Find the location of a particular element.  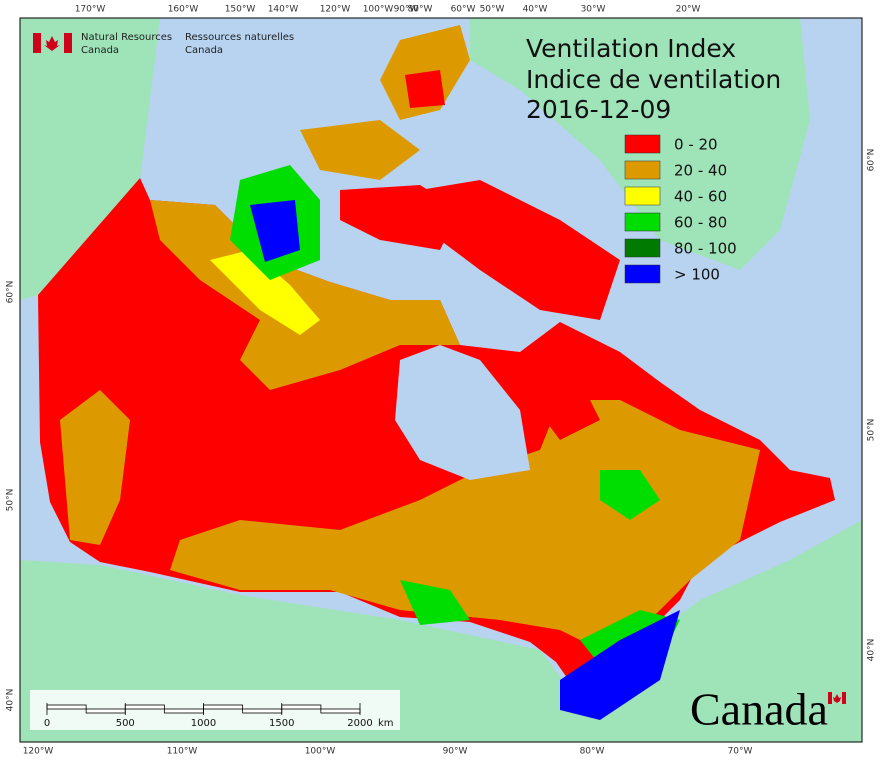

longitude-label: 140°W is located at coordinates (283, 10).